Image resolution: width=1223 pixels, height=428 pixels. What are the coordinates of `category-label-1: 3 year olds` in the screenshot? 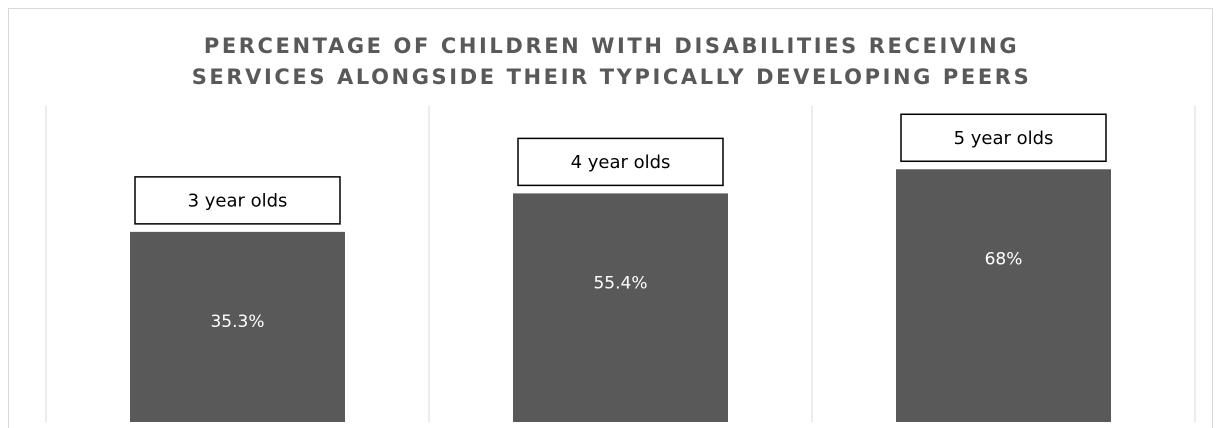 It's located at (237, 200).